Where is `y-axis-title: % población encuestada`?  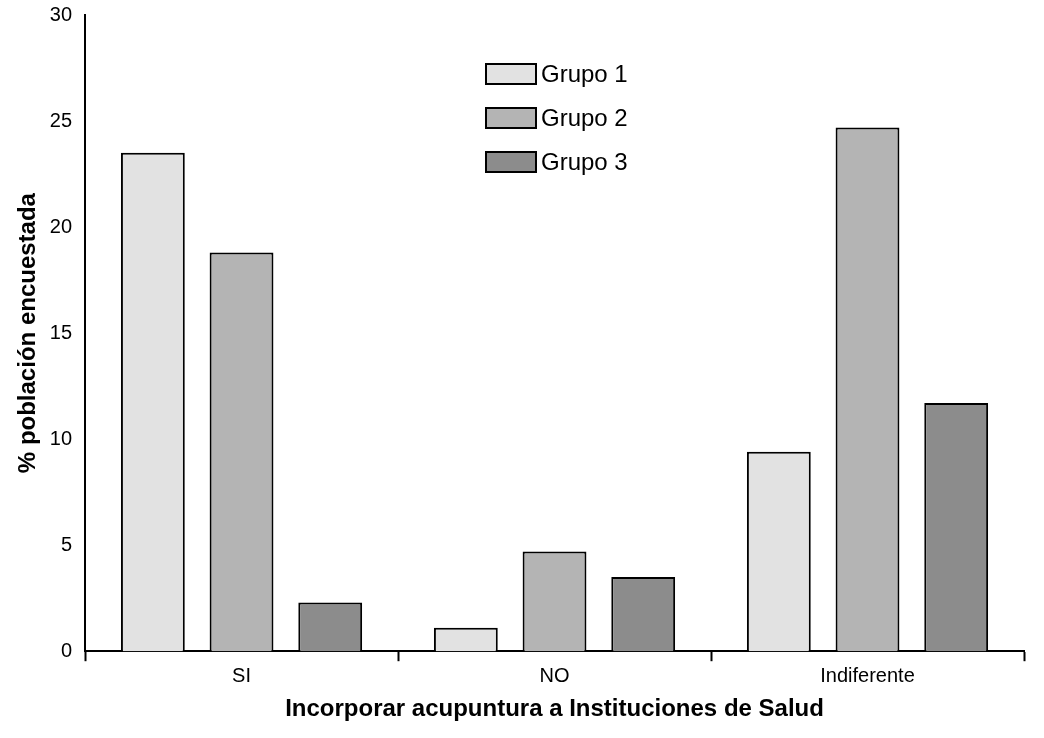
y-axis-title: % población encuestada is located at coordinates (27, 333).